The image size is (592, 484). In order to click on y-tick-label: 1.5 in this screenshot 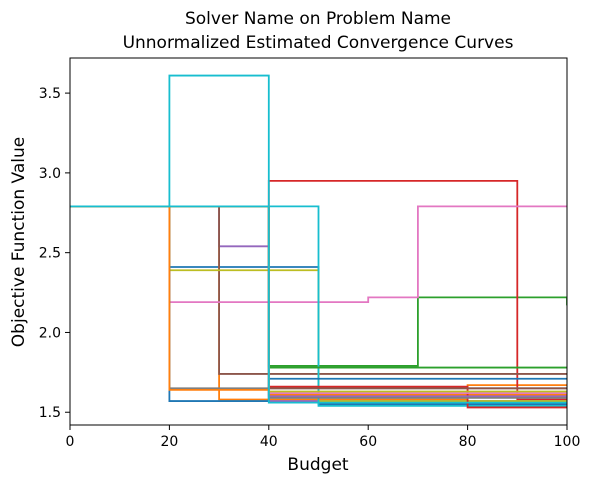, I will do `click(50, 413)`.